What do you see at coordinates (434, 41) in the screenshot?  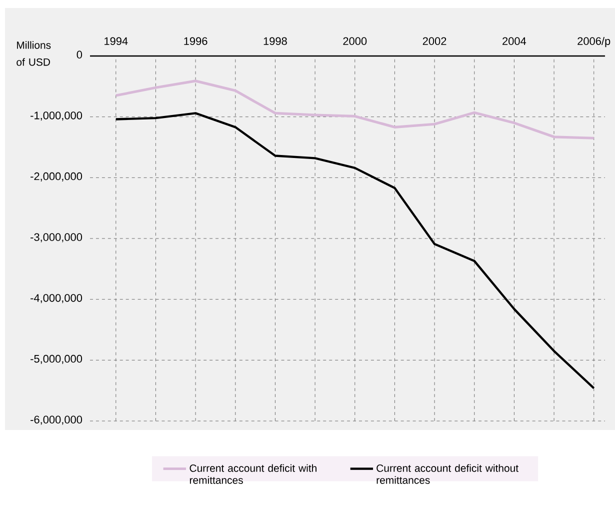 I see `x-tick-label: 2002` at bounding box center [434, 41].